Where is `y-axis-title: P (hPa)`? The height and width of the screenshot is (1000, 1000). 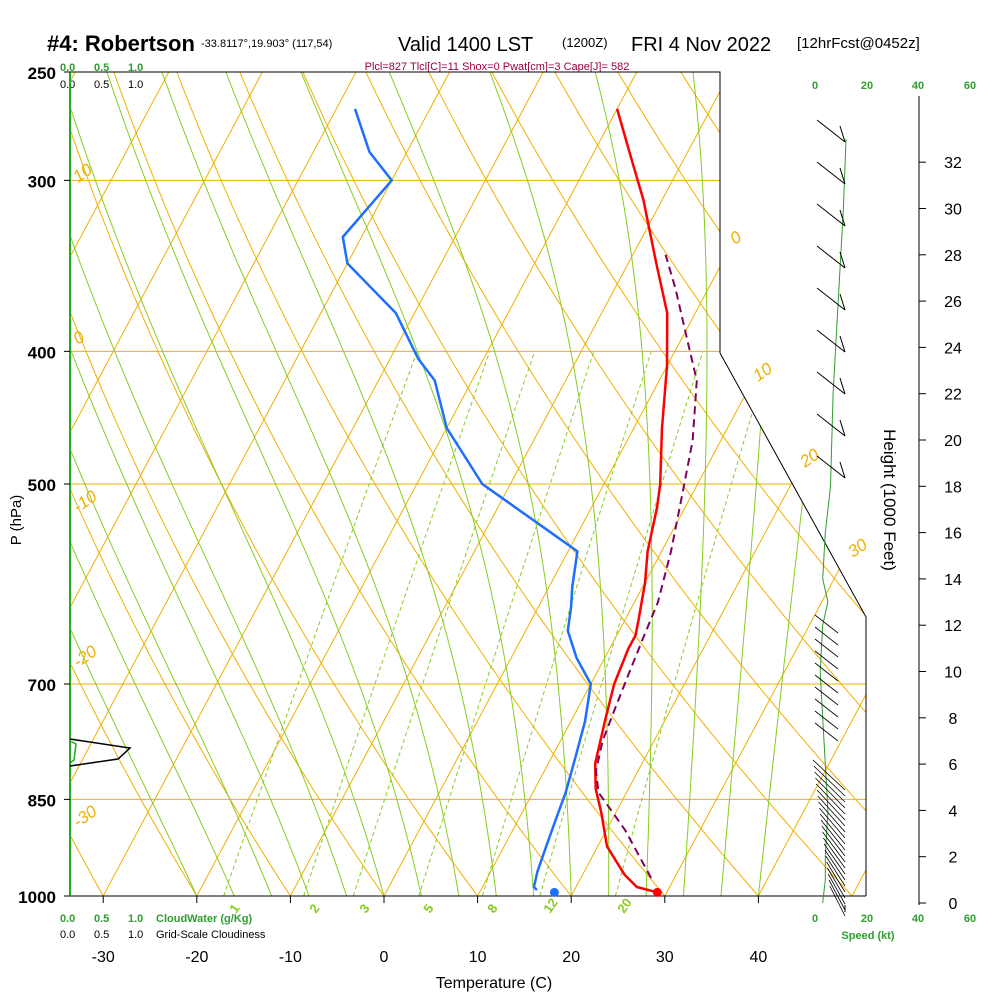
y-axis-title: P (hPa) is located at coordinates (16, 520).